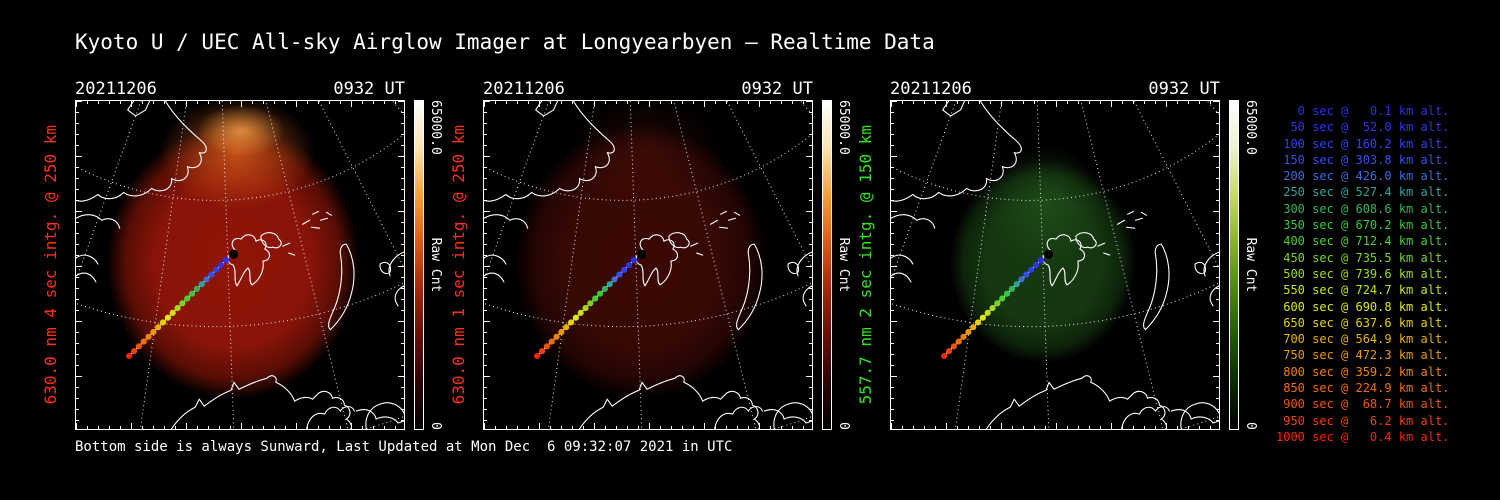  I want to click on ephemeris-row: 550 sec @ 724.7 km alt., so click(1363, 290).